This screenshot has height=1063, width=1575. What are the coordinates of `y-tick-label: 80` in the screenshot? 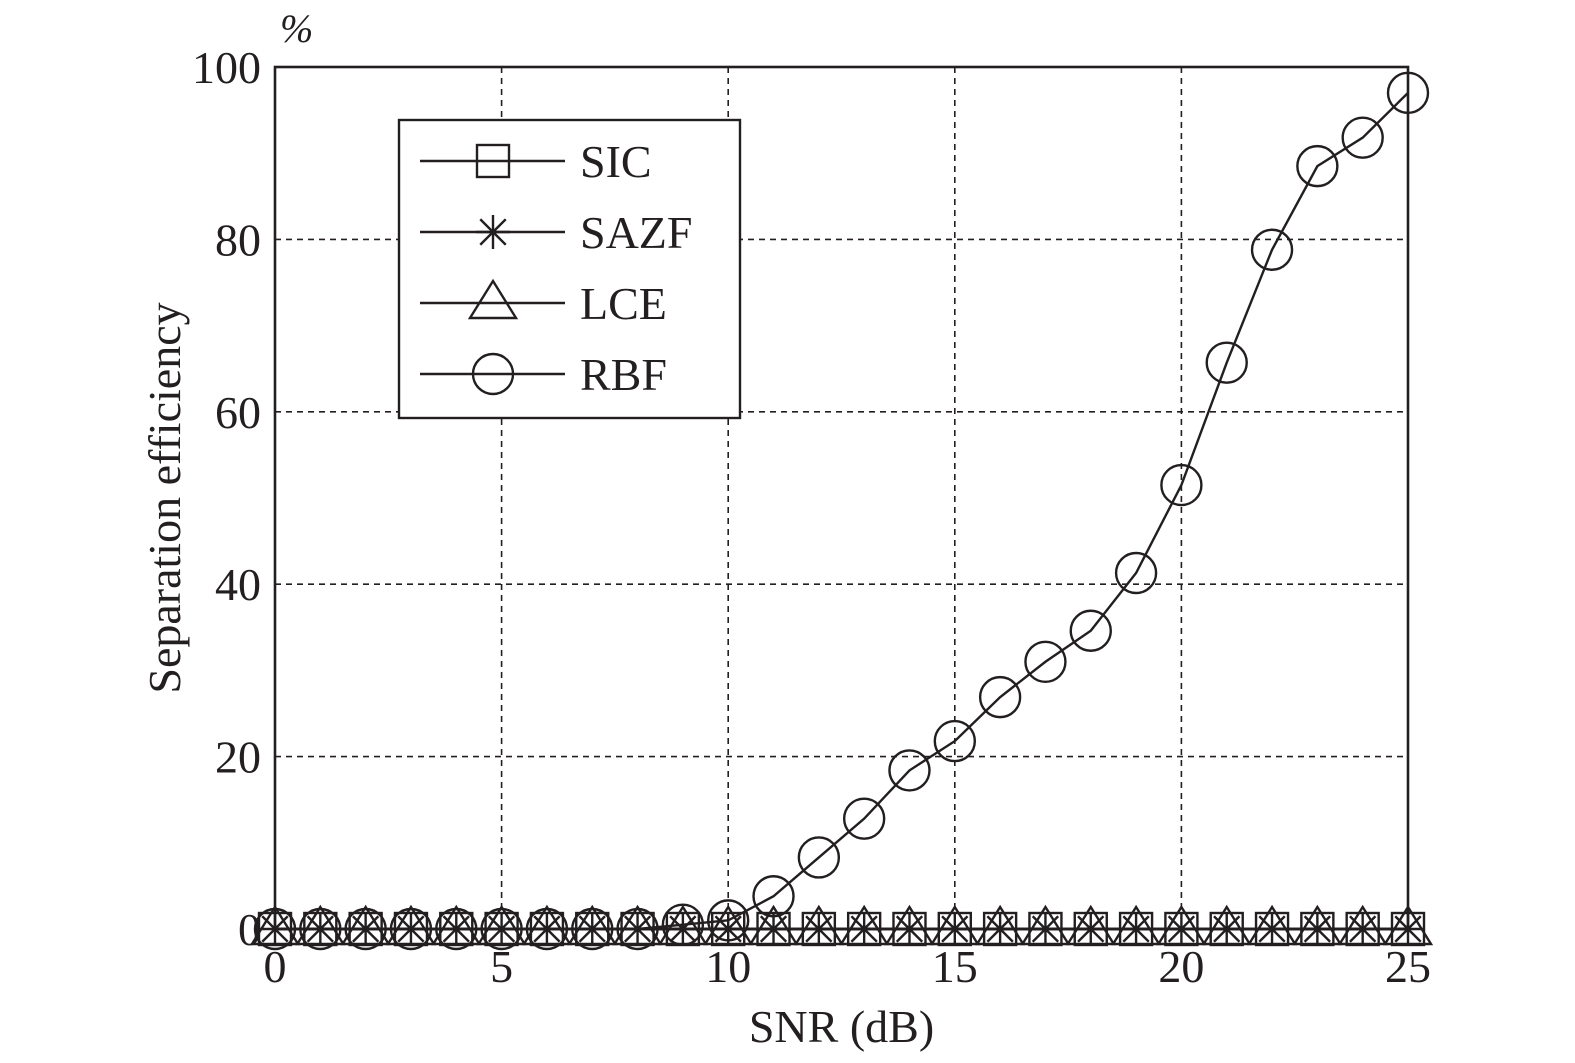 It's located at (238, 239).